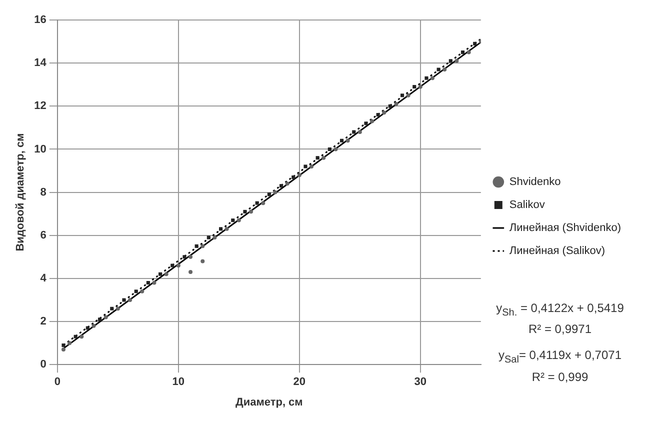 Image resolution: width=656 pixels, height=428 pixels. Describe the element at coordinates (560, 310) in the screenshot. I see `text: y$_{Sh.}$ = 0,4122x + 0,5419` at that location.